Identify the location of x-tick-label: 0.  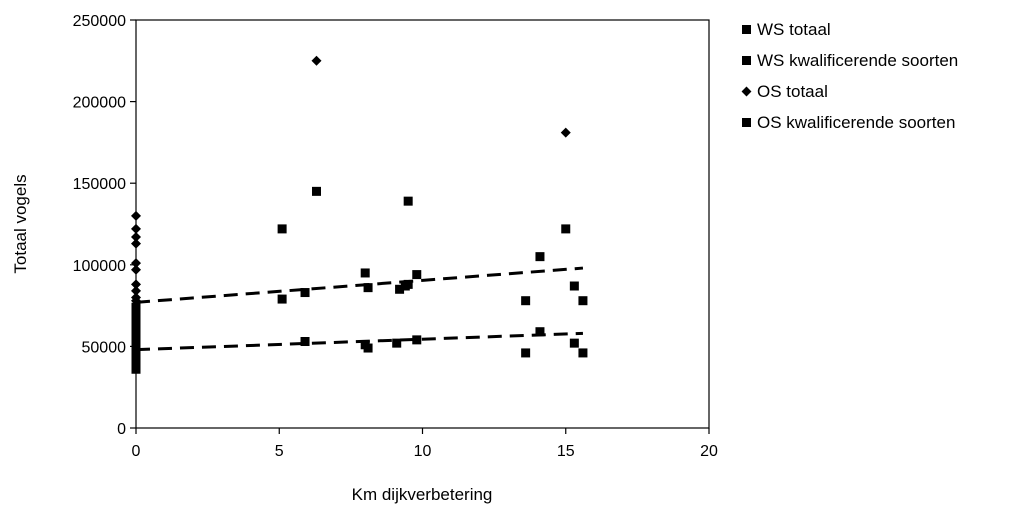
(136, 451).